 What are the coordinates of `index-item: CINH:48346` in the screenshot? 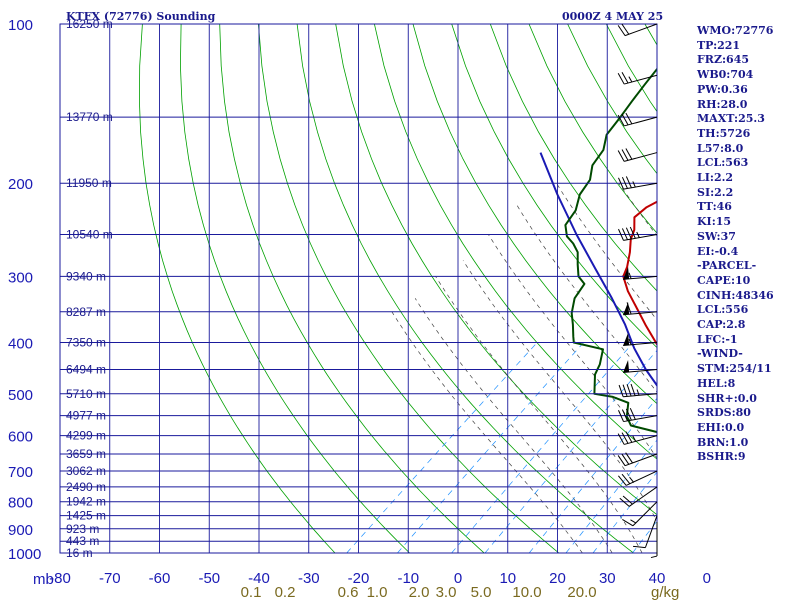 It's located at (735, 295).